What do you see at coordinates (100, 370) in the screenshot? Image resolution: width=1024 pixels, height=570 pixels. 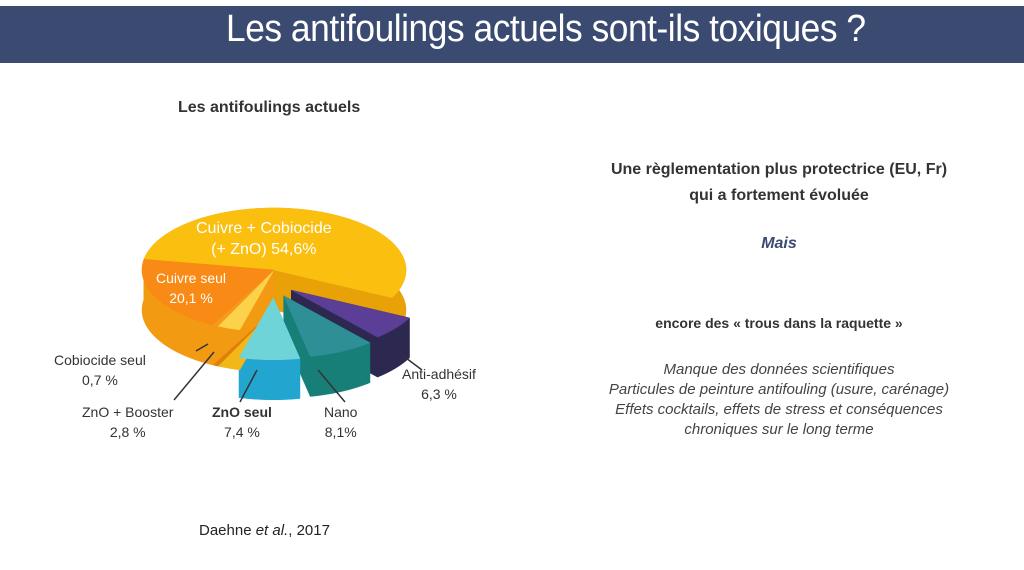 I see `slice-label-cobiocide-seul: Cobiocide seul 0,7 %` at bounding box center [100, 370].